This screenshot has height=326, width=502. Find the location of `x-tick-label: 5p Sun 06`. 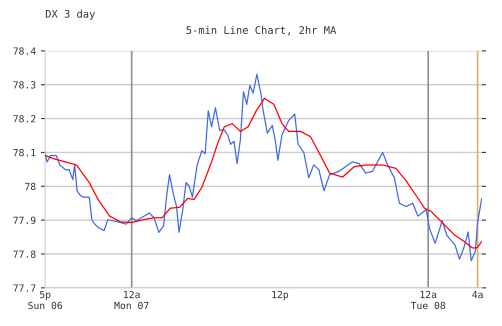

x-tick-label: 5p Sun 06 is located at coordinates (45, 300).